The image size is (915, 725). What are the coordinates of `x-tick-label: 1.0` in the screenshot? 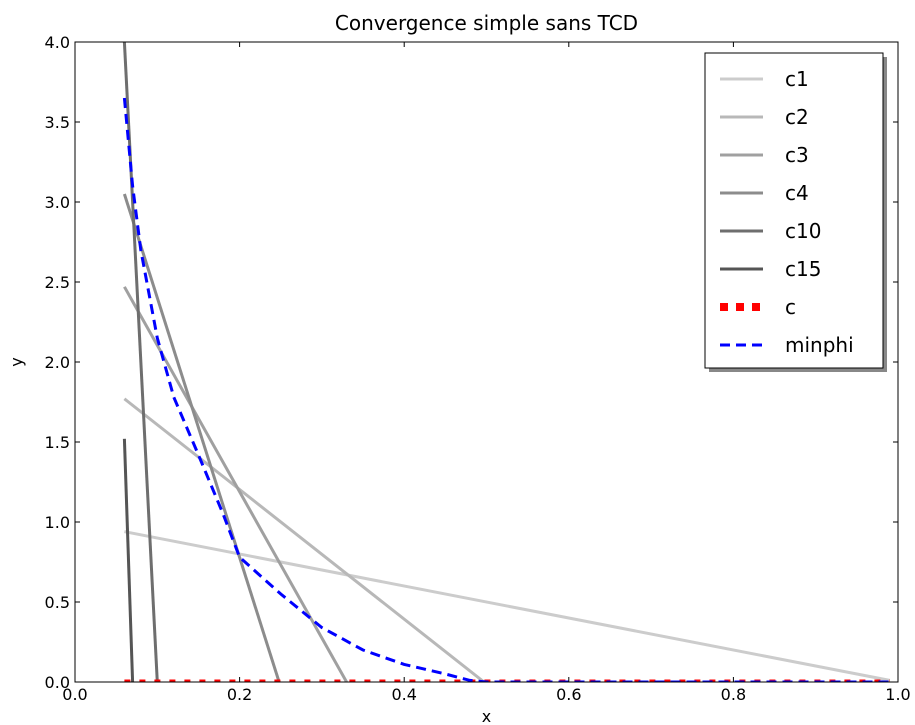 It's located at (897, 694).